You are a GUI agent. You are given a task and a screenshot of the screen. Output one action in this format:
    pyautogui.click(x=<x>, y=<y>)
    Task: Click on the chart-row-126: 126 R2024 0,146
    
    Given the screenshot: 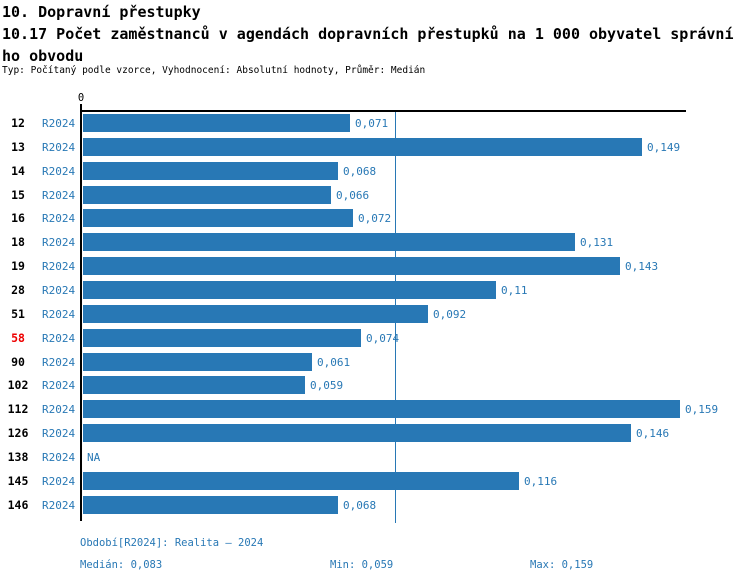 What is the action you would take?
    pyautogui.click(x=375, y=433)
    